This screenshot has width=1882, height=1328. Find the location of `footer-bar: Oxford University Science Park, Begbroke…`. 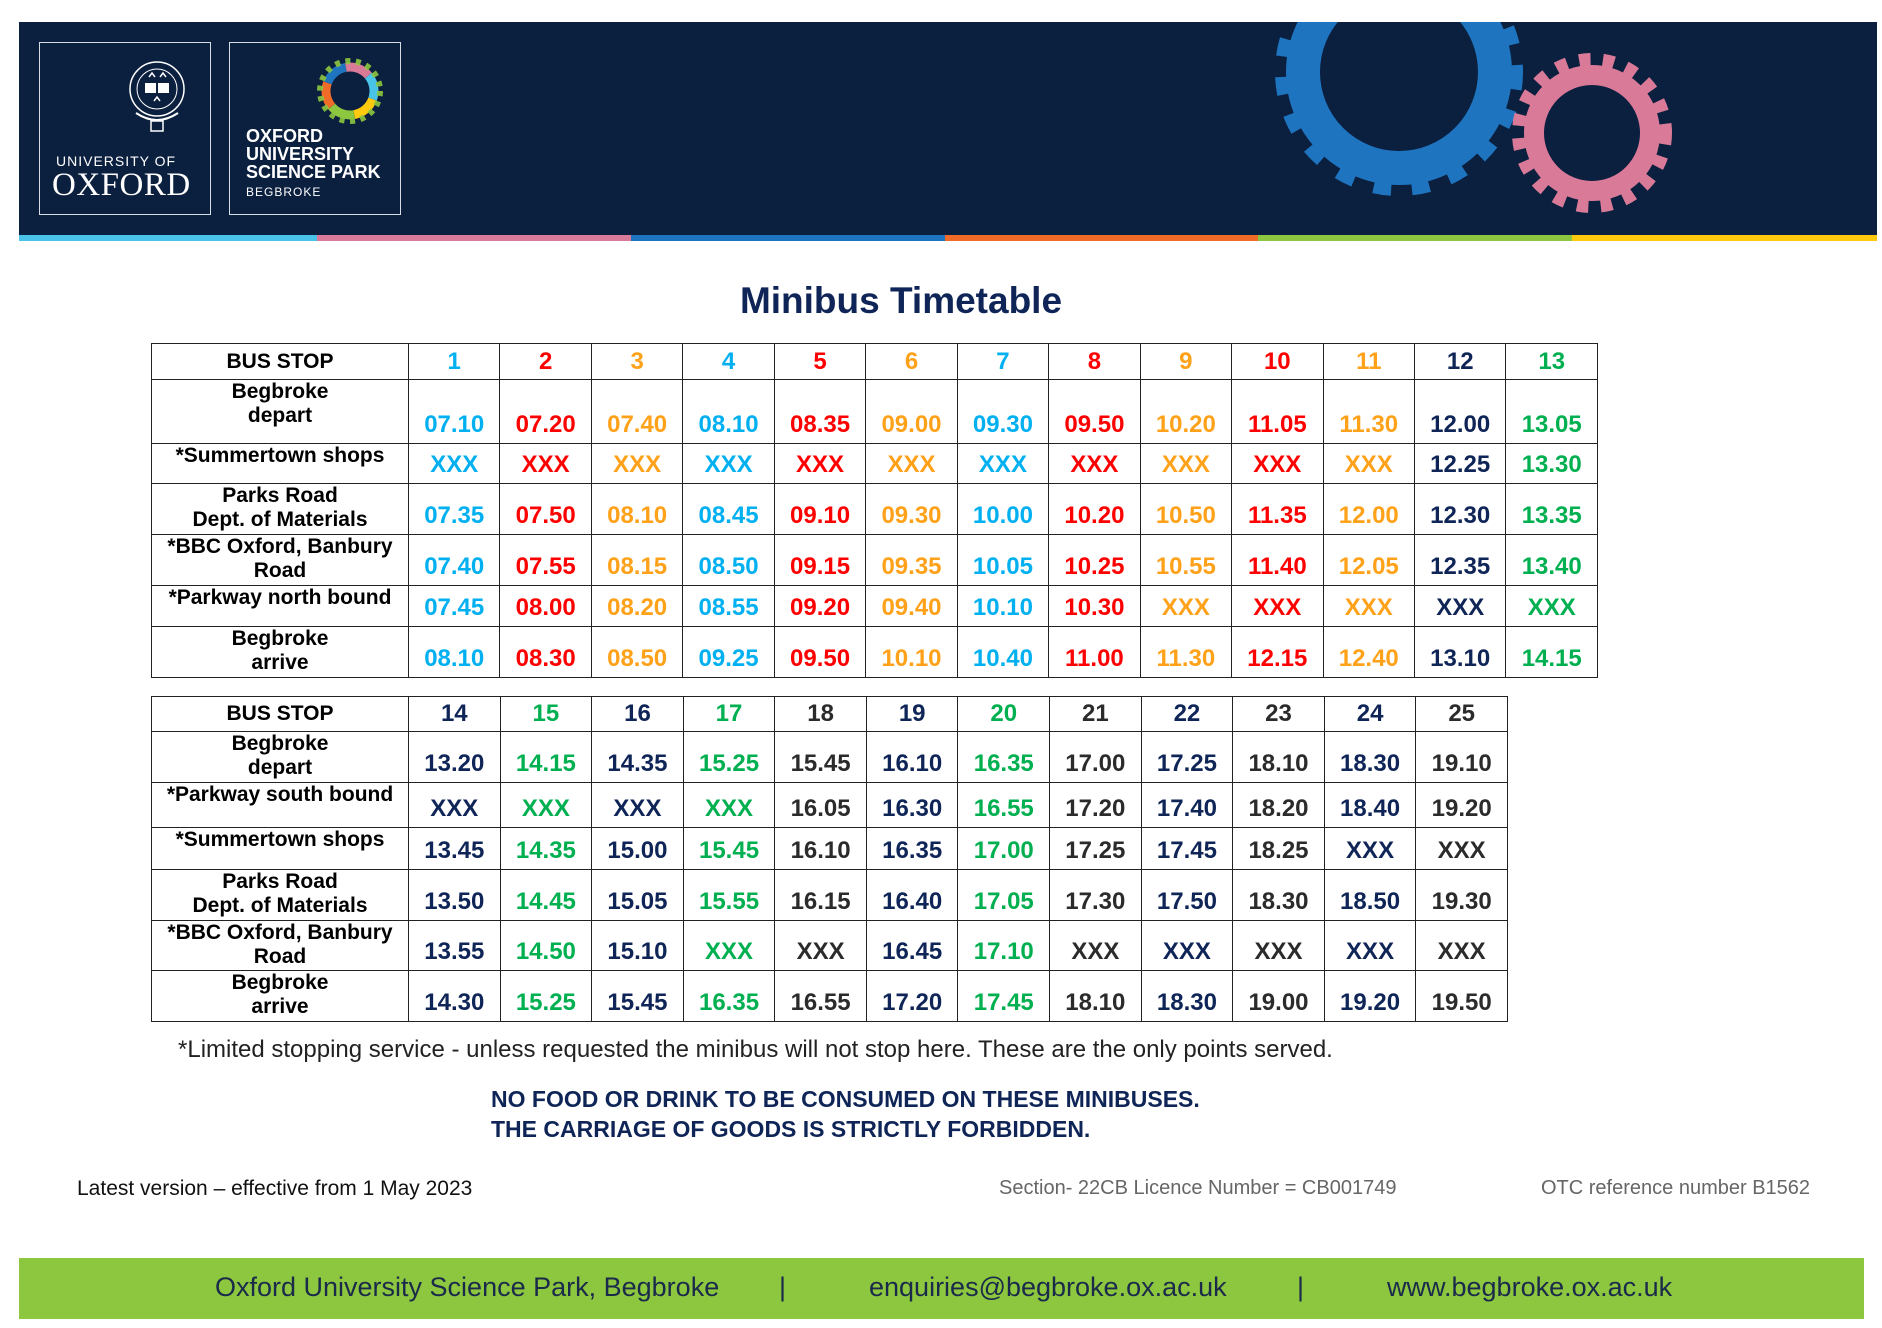

footer-bar: Oxford University Science Park, Begbroke… is located at coordinates (941, 1288).